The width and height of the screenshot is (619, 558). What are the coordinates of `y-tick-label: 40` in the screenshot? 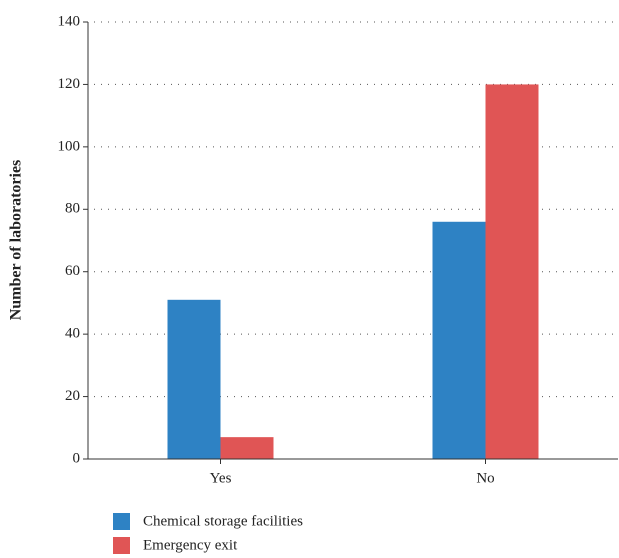 It's located at (72, 334).